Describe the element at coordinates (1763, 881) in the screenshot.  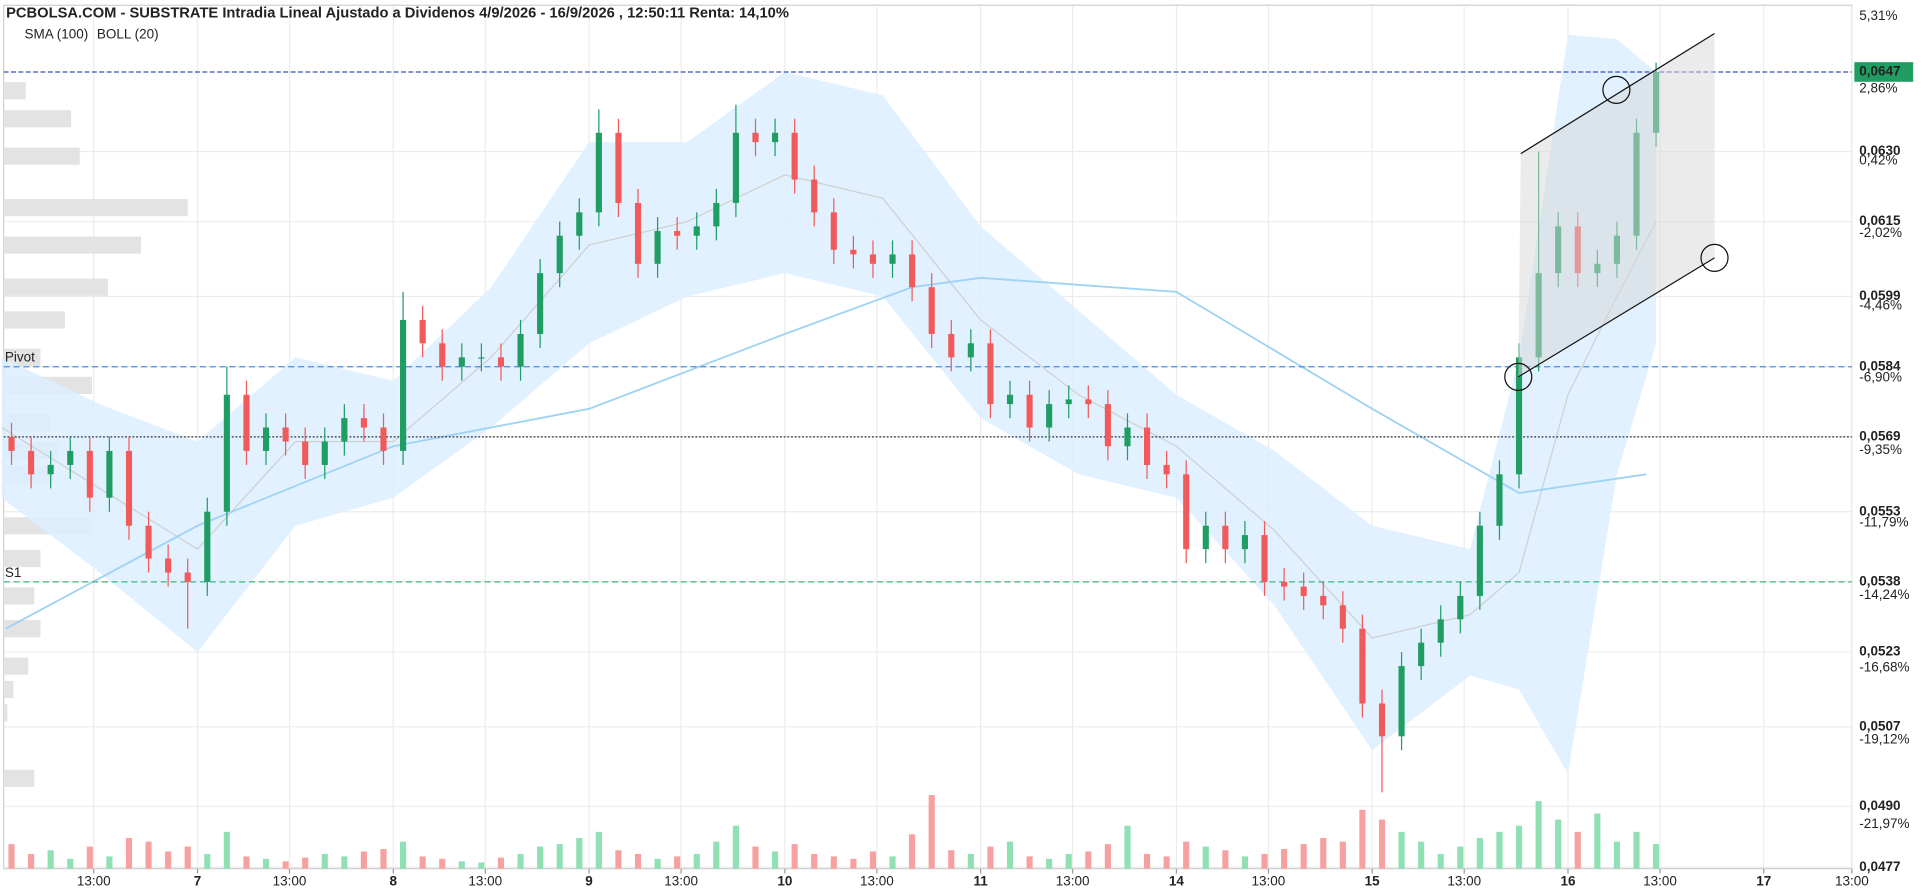
I see `x-tick-label: 17` at that location.